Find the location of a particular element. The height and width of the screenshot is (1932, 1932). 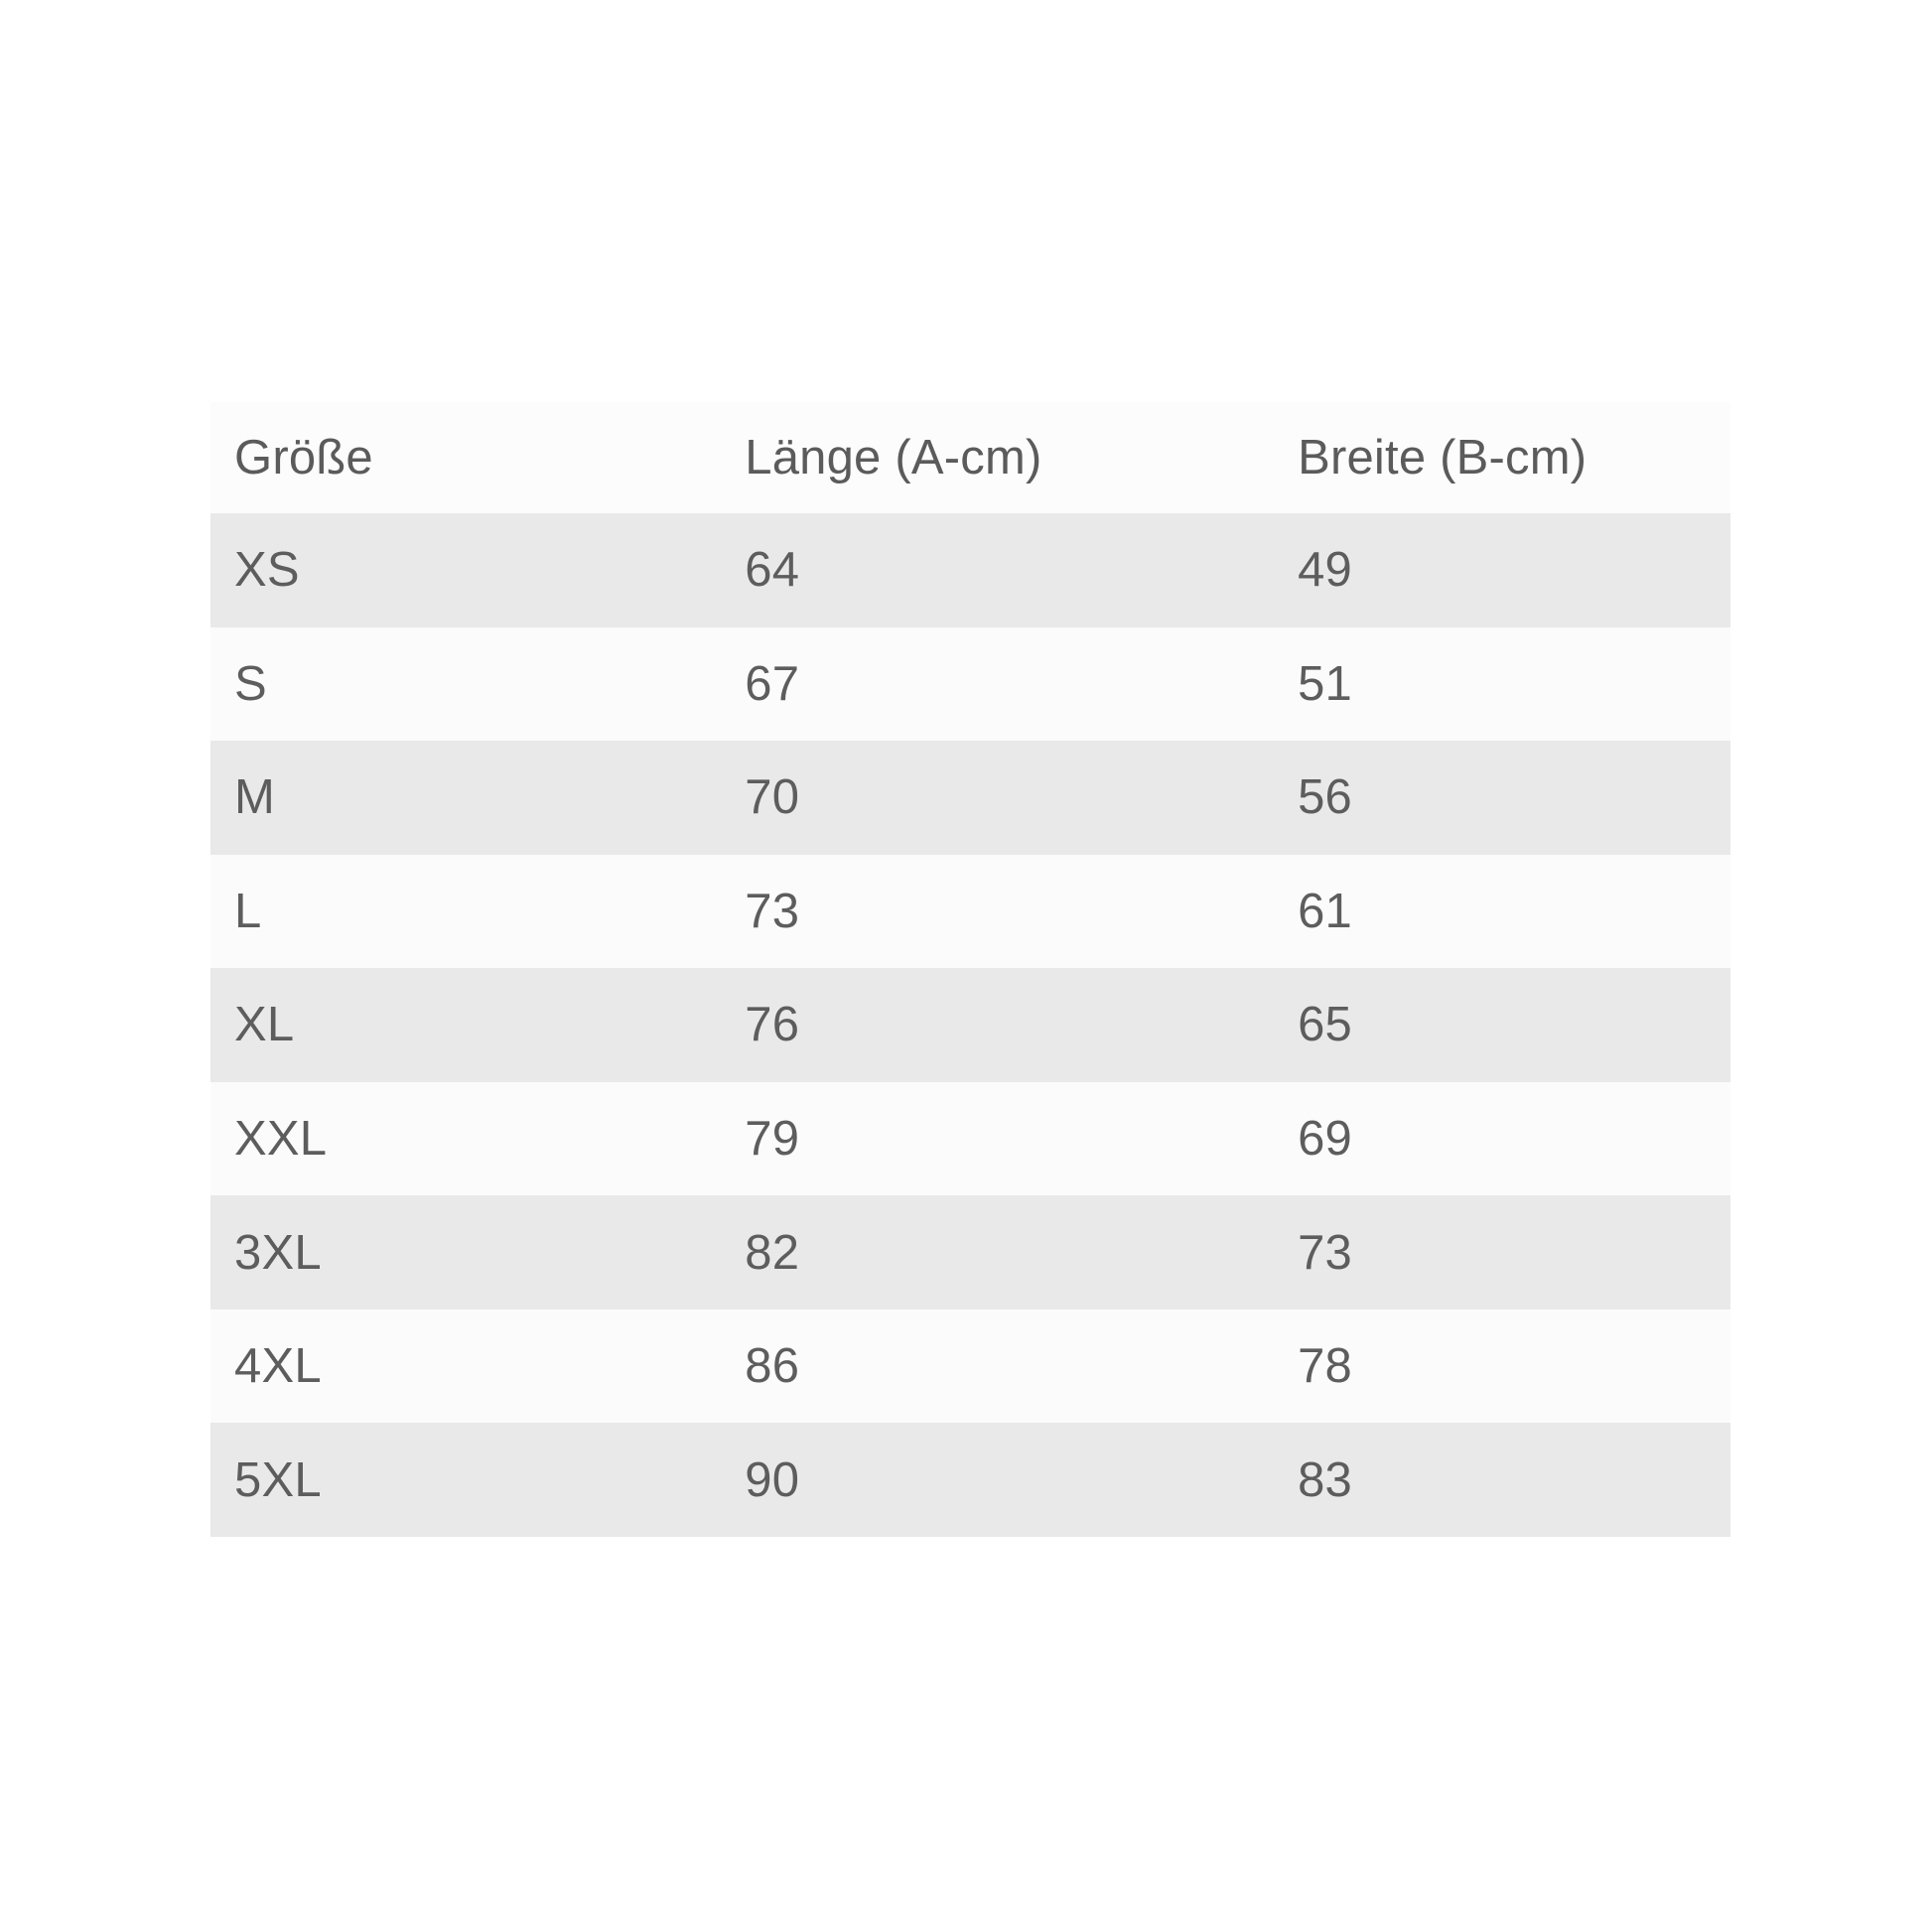

cell-size: 3XL is located at coordinates (278, 1252).